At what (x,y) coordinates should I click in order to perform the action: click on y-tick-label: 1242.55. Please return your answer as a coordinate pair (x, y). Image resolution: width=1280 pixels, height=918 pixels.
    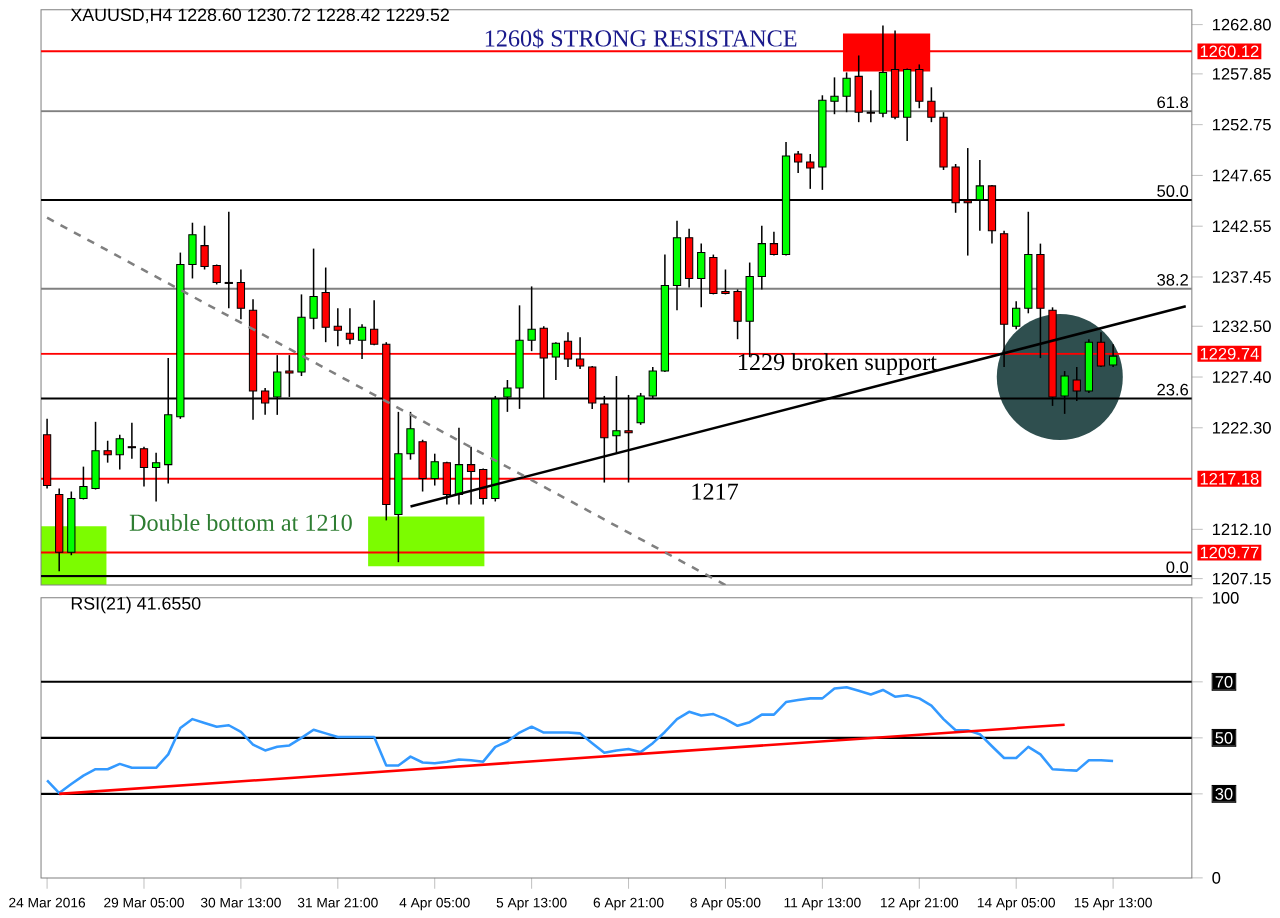
    Looking at the image, I should click on (1241, 226).